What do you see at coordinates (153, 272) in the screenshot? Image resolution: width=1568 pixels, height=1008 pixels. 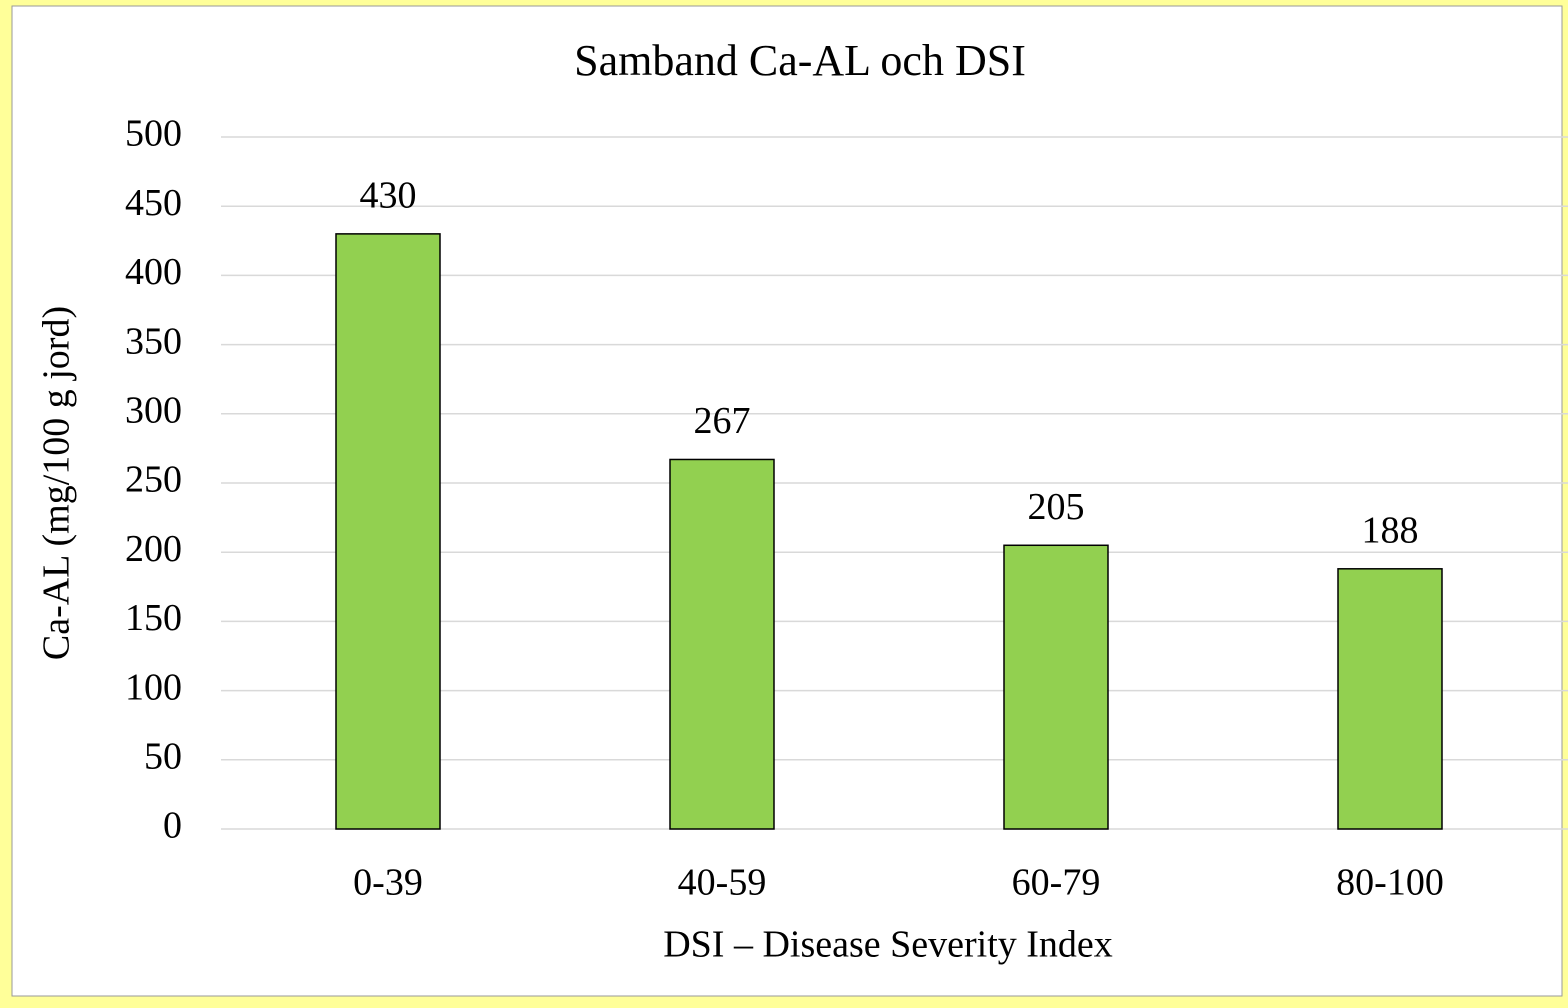 I see `y-tick-label: 400` at bounding box center [153, 272].